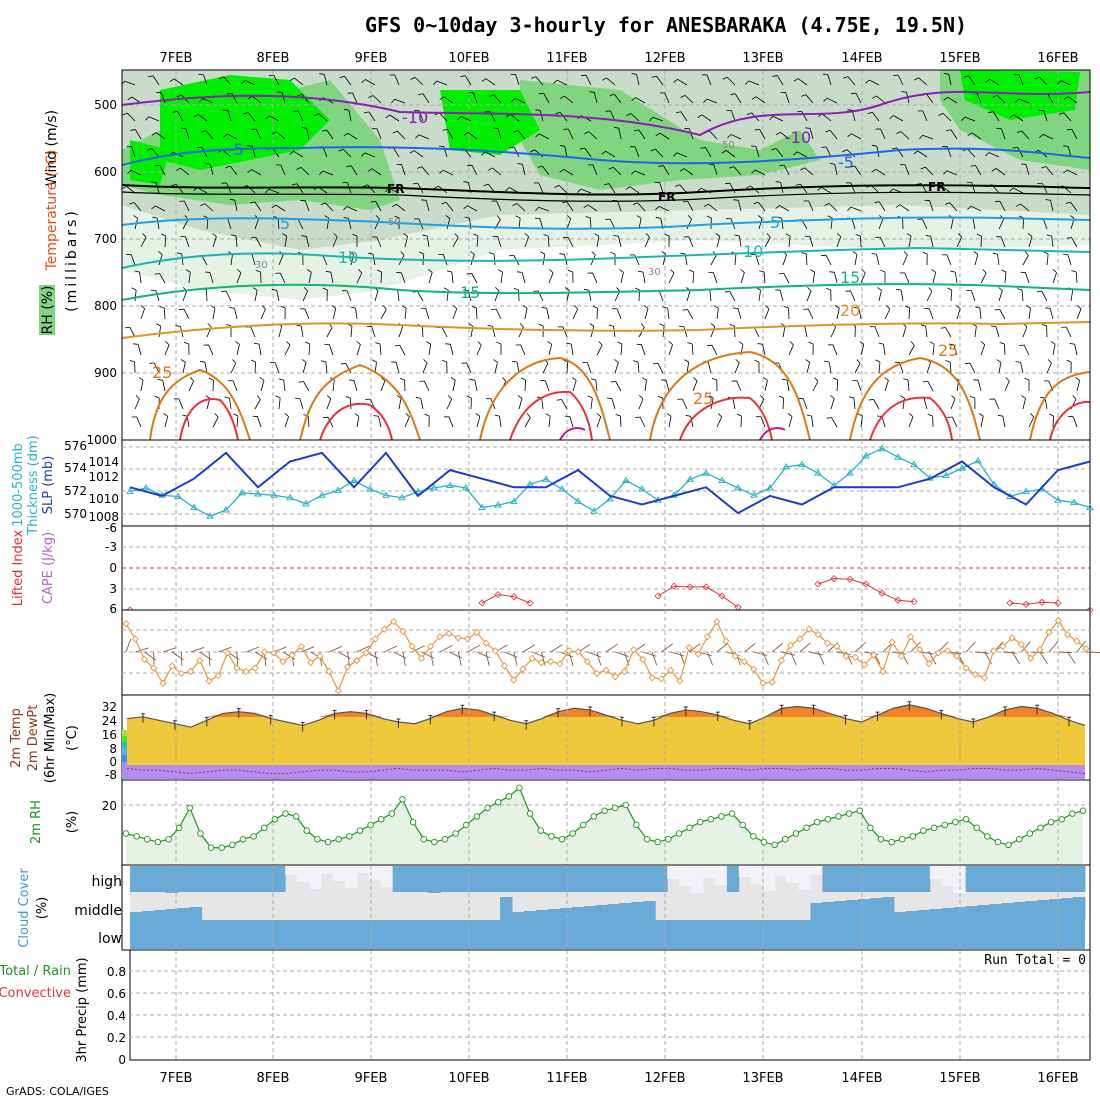 Image resolution: width=1100 pixels, height=1100 pixels. What do you see at coordinates (109, 806) in the screenshot?
I see `rh-tick-20: 20` at bounding box center [109, 806].